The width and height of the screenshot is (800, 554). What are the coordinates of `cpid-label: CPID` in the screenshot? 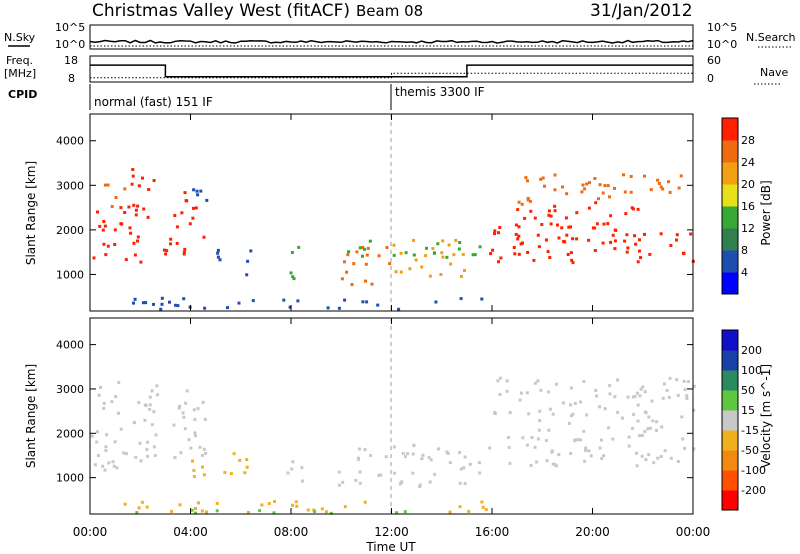 It's located at (22, 94).